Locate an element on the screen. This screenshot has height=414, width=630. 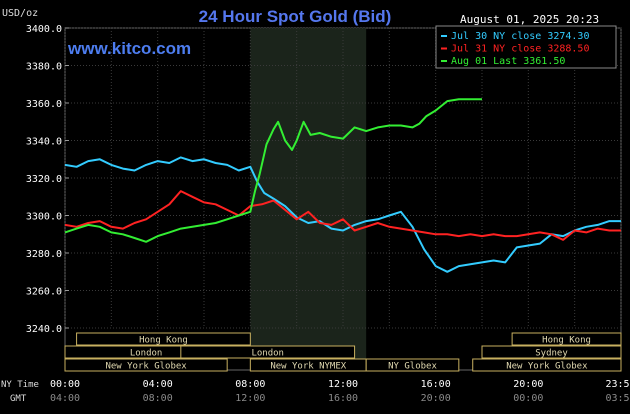
series-line is located at coordinates (342, 215).